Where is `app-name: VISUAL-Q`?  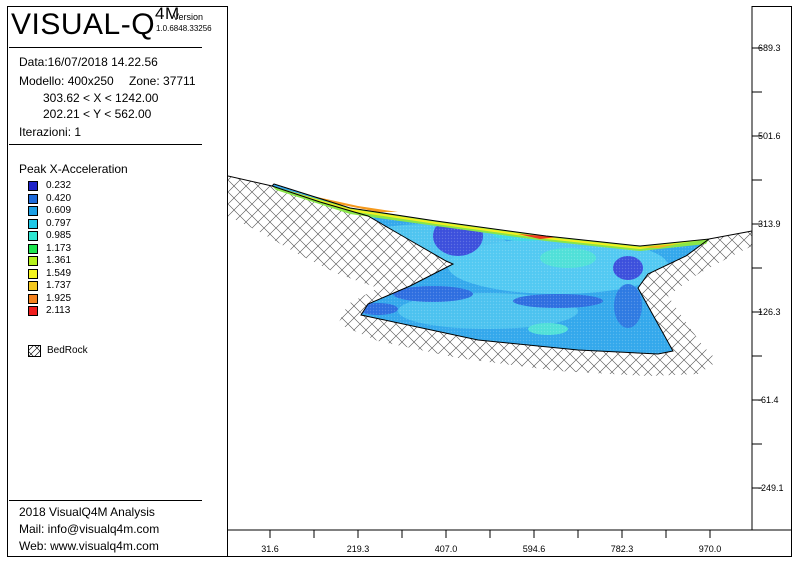
app-name: VISUAL-Q is located at coordinates (83, 24).